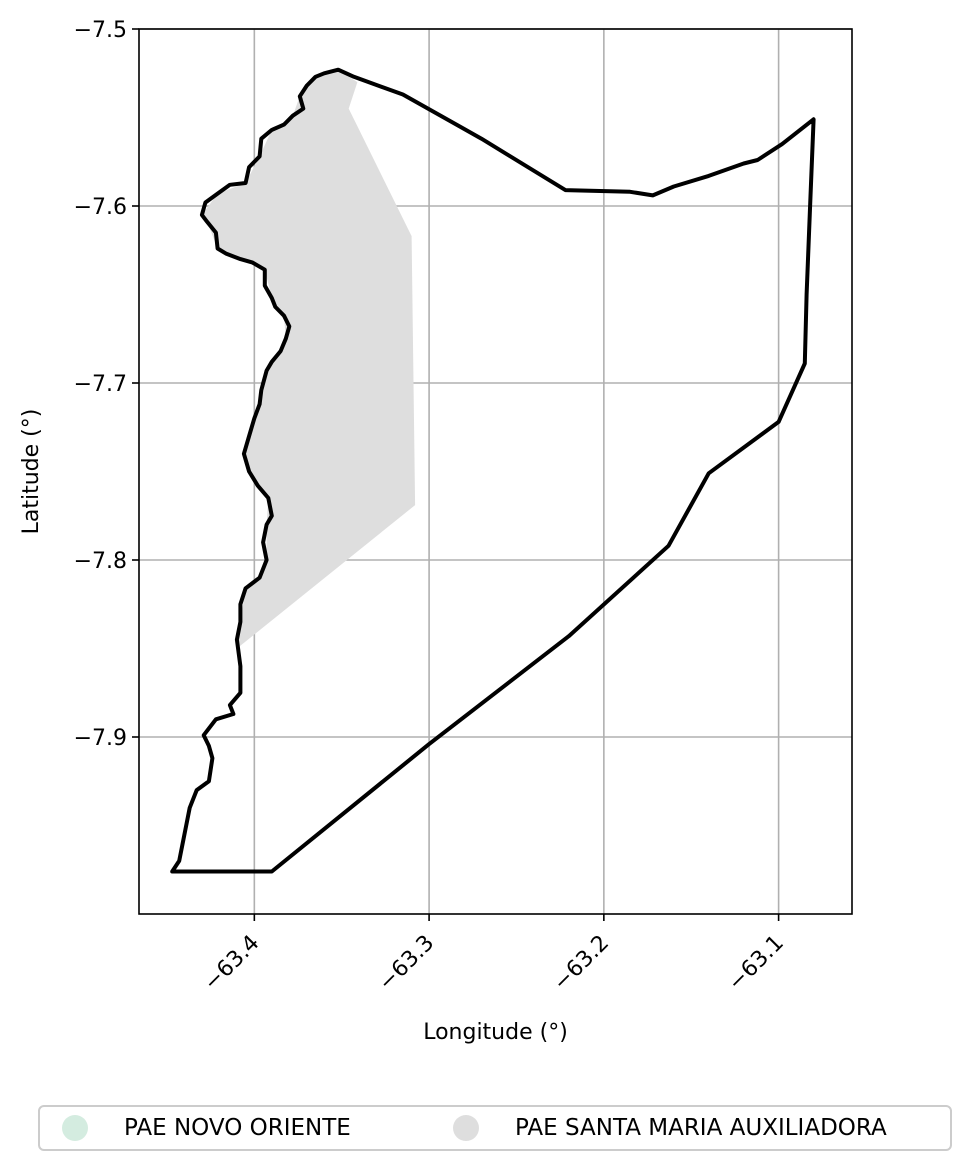 The width and height of the screenshot is (973, 1172). I want to click on y-tick-label-1: −7.6, so click(100, 207).